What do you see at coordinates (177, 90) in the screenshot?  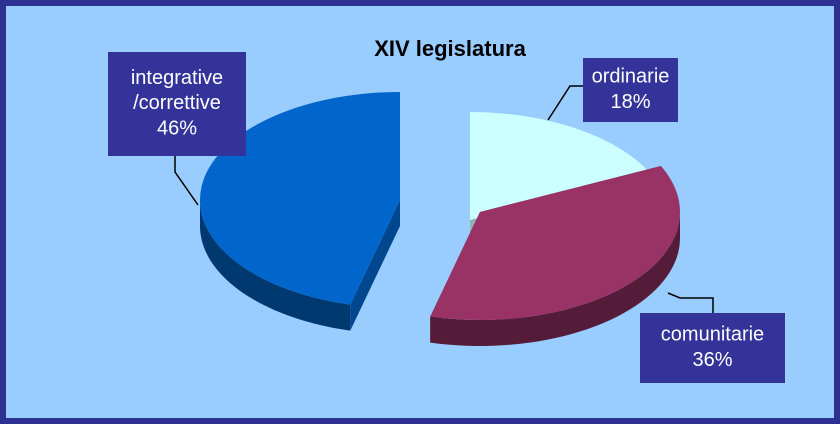 I see `data-label-category: integrative/correttive` at bounding box center [177, 90].